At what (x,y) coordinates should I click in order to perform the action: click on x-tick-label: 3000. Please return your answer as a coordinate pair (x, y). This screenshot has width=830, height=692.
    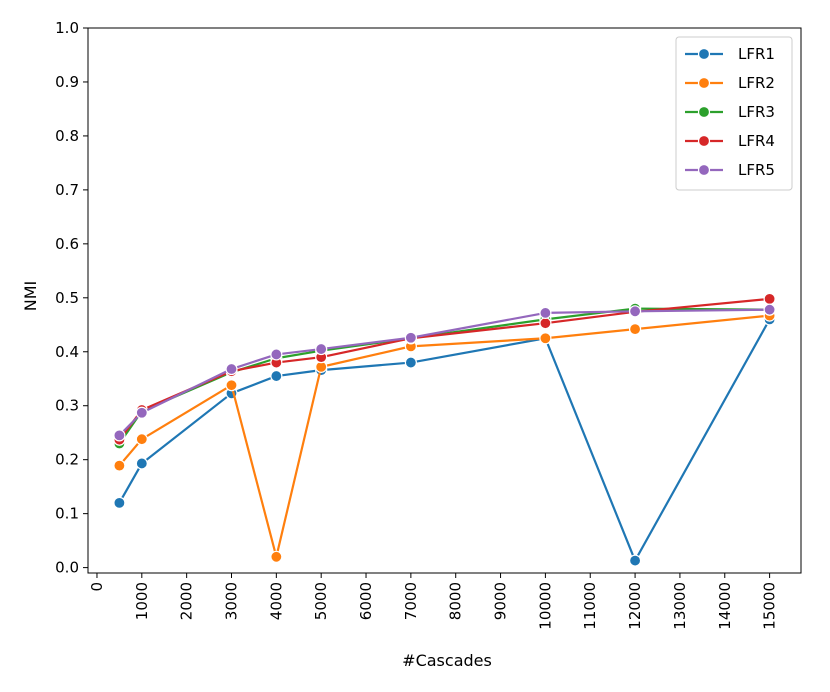
    Looking at the image, I should click on (231, 601).